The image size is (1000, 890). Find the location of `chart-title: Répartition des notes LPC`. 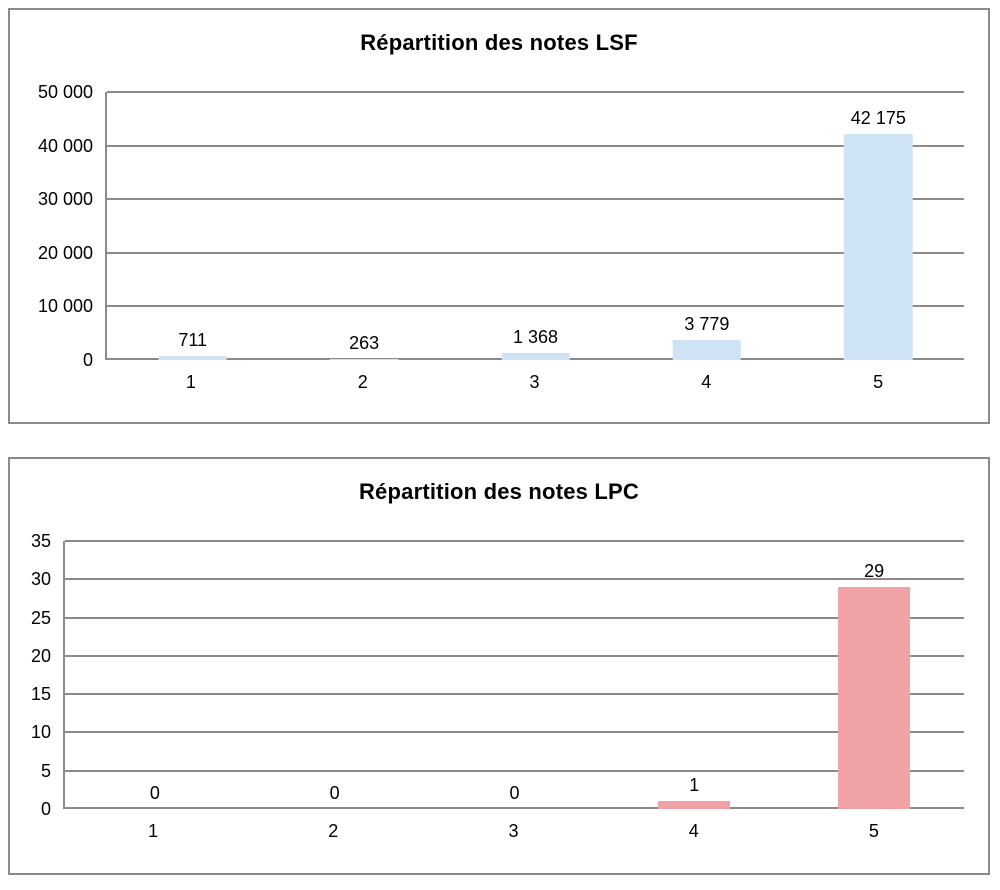

chart-title: Répartition des notes LPC is located at coordinates (499, 491).